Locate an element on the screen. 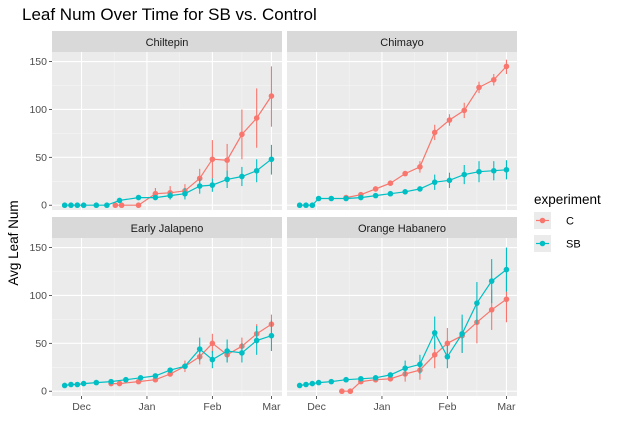 The width and height of the screenshot is (625, 437). y-axis-title: Avg Leaf Num is located at coordinates (13, 242).